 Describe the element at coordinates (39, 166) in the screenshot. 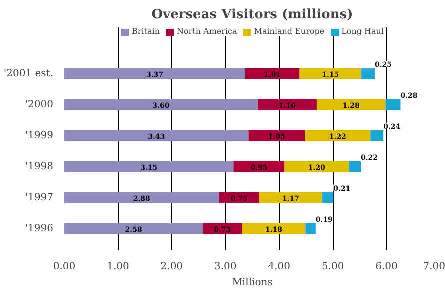

I see `y-tick-label: '1998` at that location.